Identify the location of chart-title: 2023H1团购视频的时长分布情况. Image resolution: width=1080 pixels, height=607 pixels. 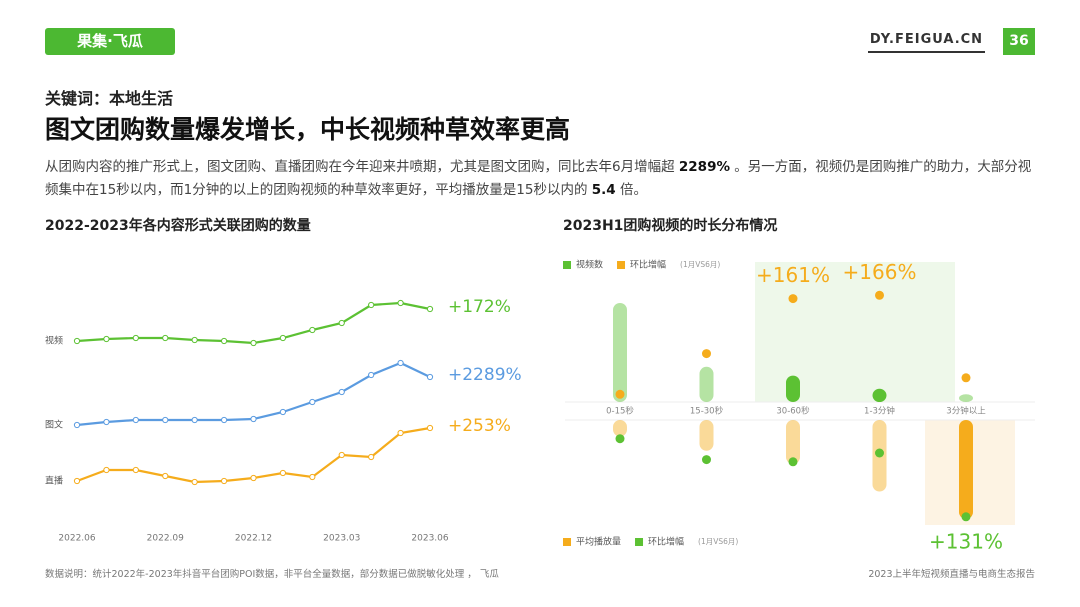
(670, 225).